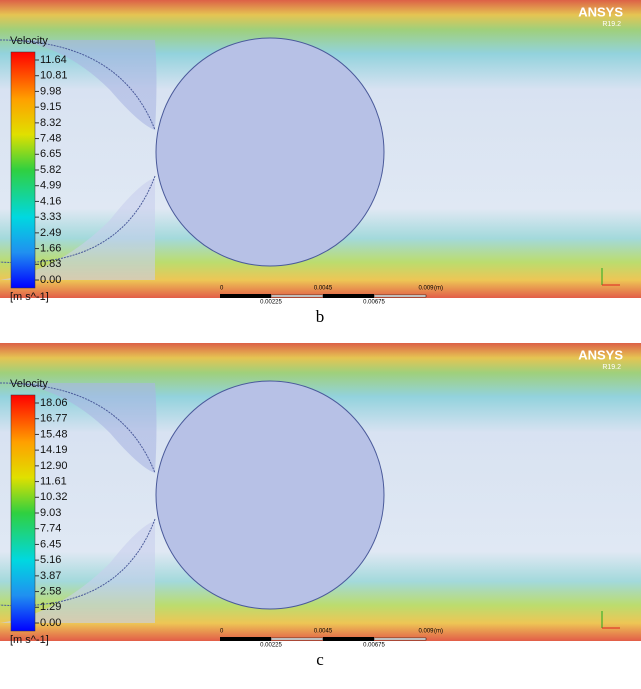 The height and width of the screenshot is (689, 641). What do you see at coordinates (50, 576) in the screenshot?
I see `legend-tick: 3.87` at bounding box center [50, 576].